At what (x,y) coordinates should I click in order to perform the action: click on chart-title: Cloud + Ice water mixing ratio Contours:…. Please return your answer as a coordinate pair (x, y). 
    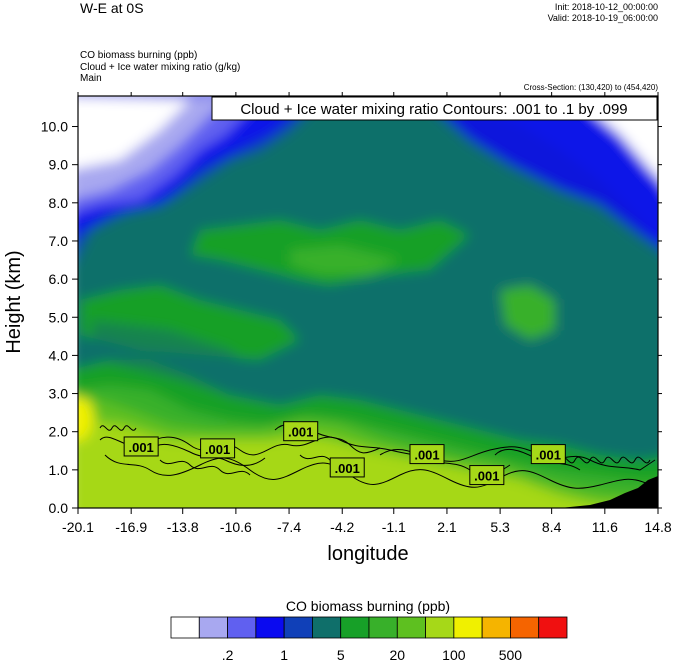
    Looking at the image, I should click on (433, 109).